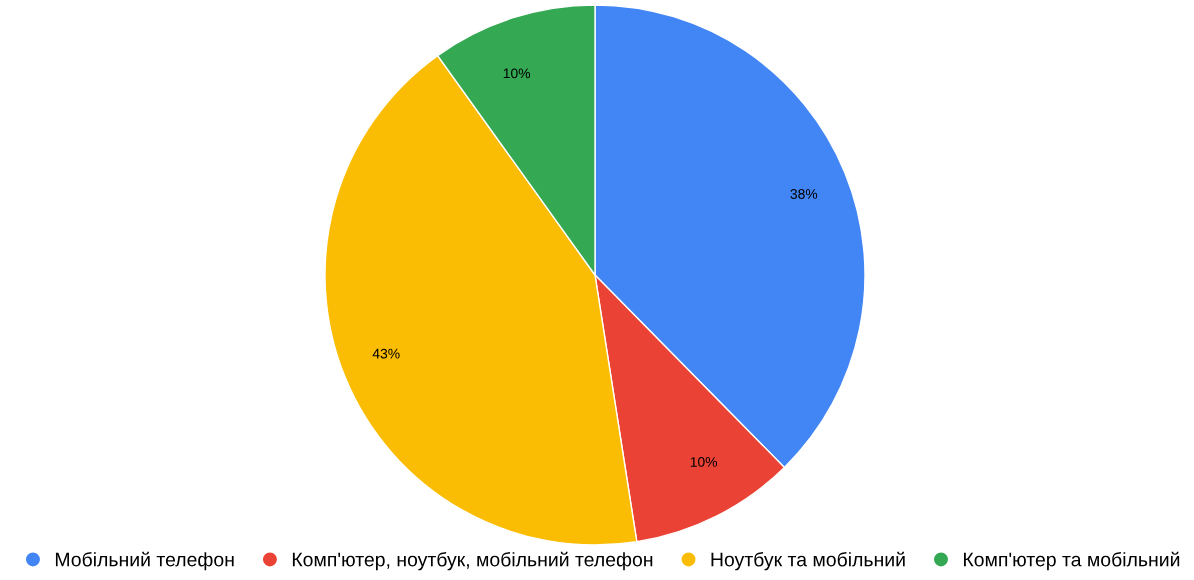  What do you see at coordinates (144, 561) in the screenshot?
I see `legend-label: Мобільний телефон` at bounding box center [144, 561].